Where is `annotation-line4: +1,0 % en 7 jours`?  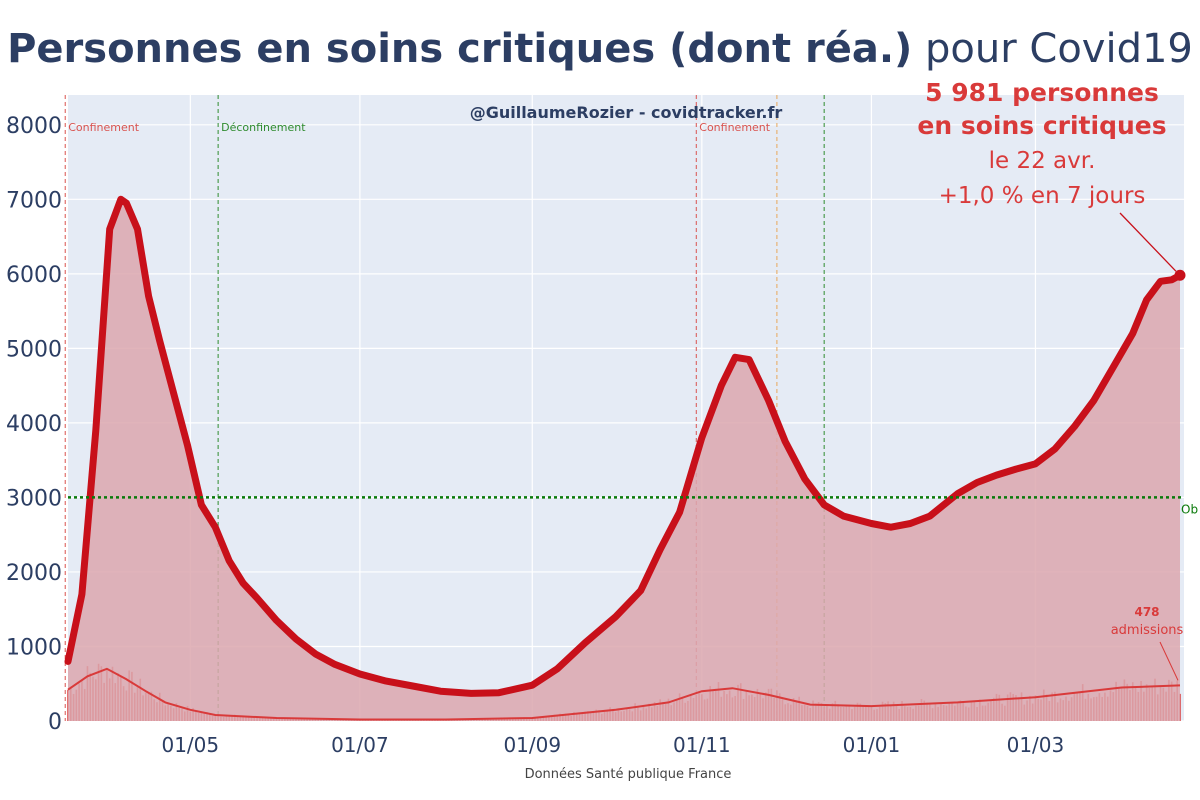 annotation-line4: +1,0 % en 7 jours is located at coordinates (1042, 196).